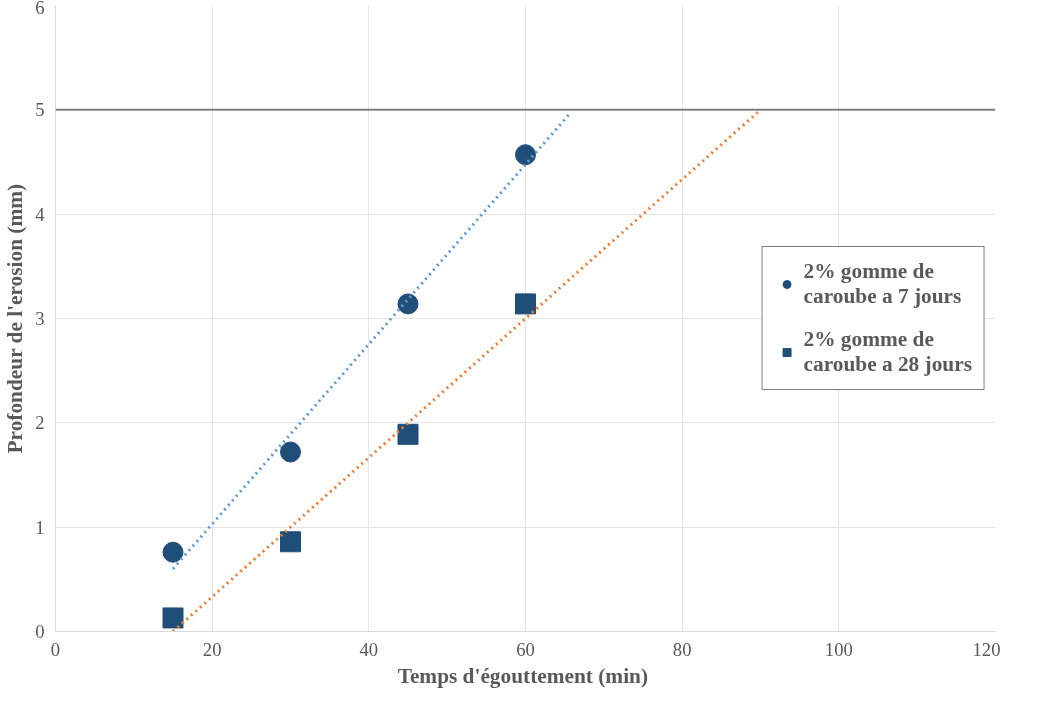  What do you see at coordinates (682, 649) in the screenshot?
I see `x-tick-label: 80` at bounding box center [682, 649].